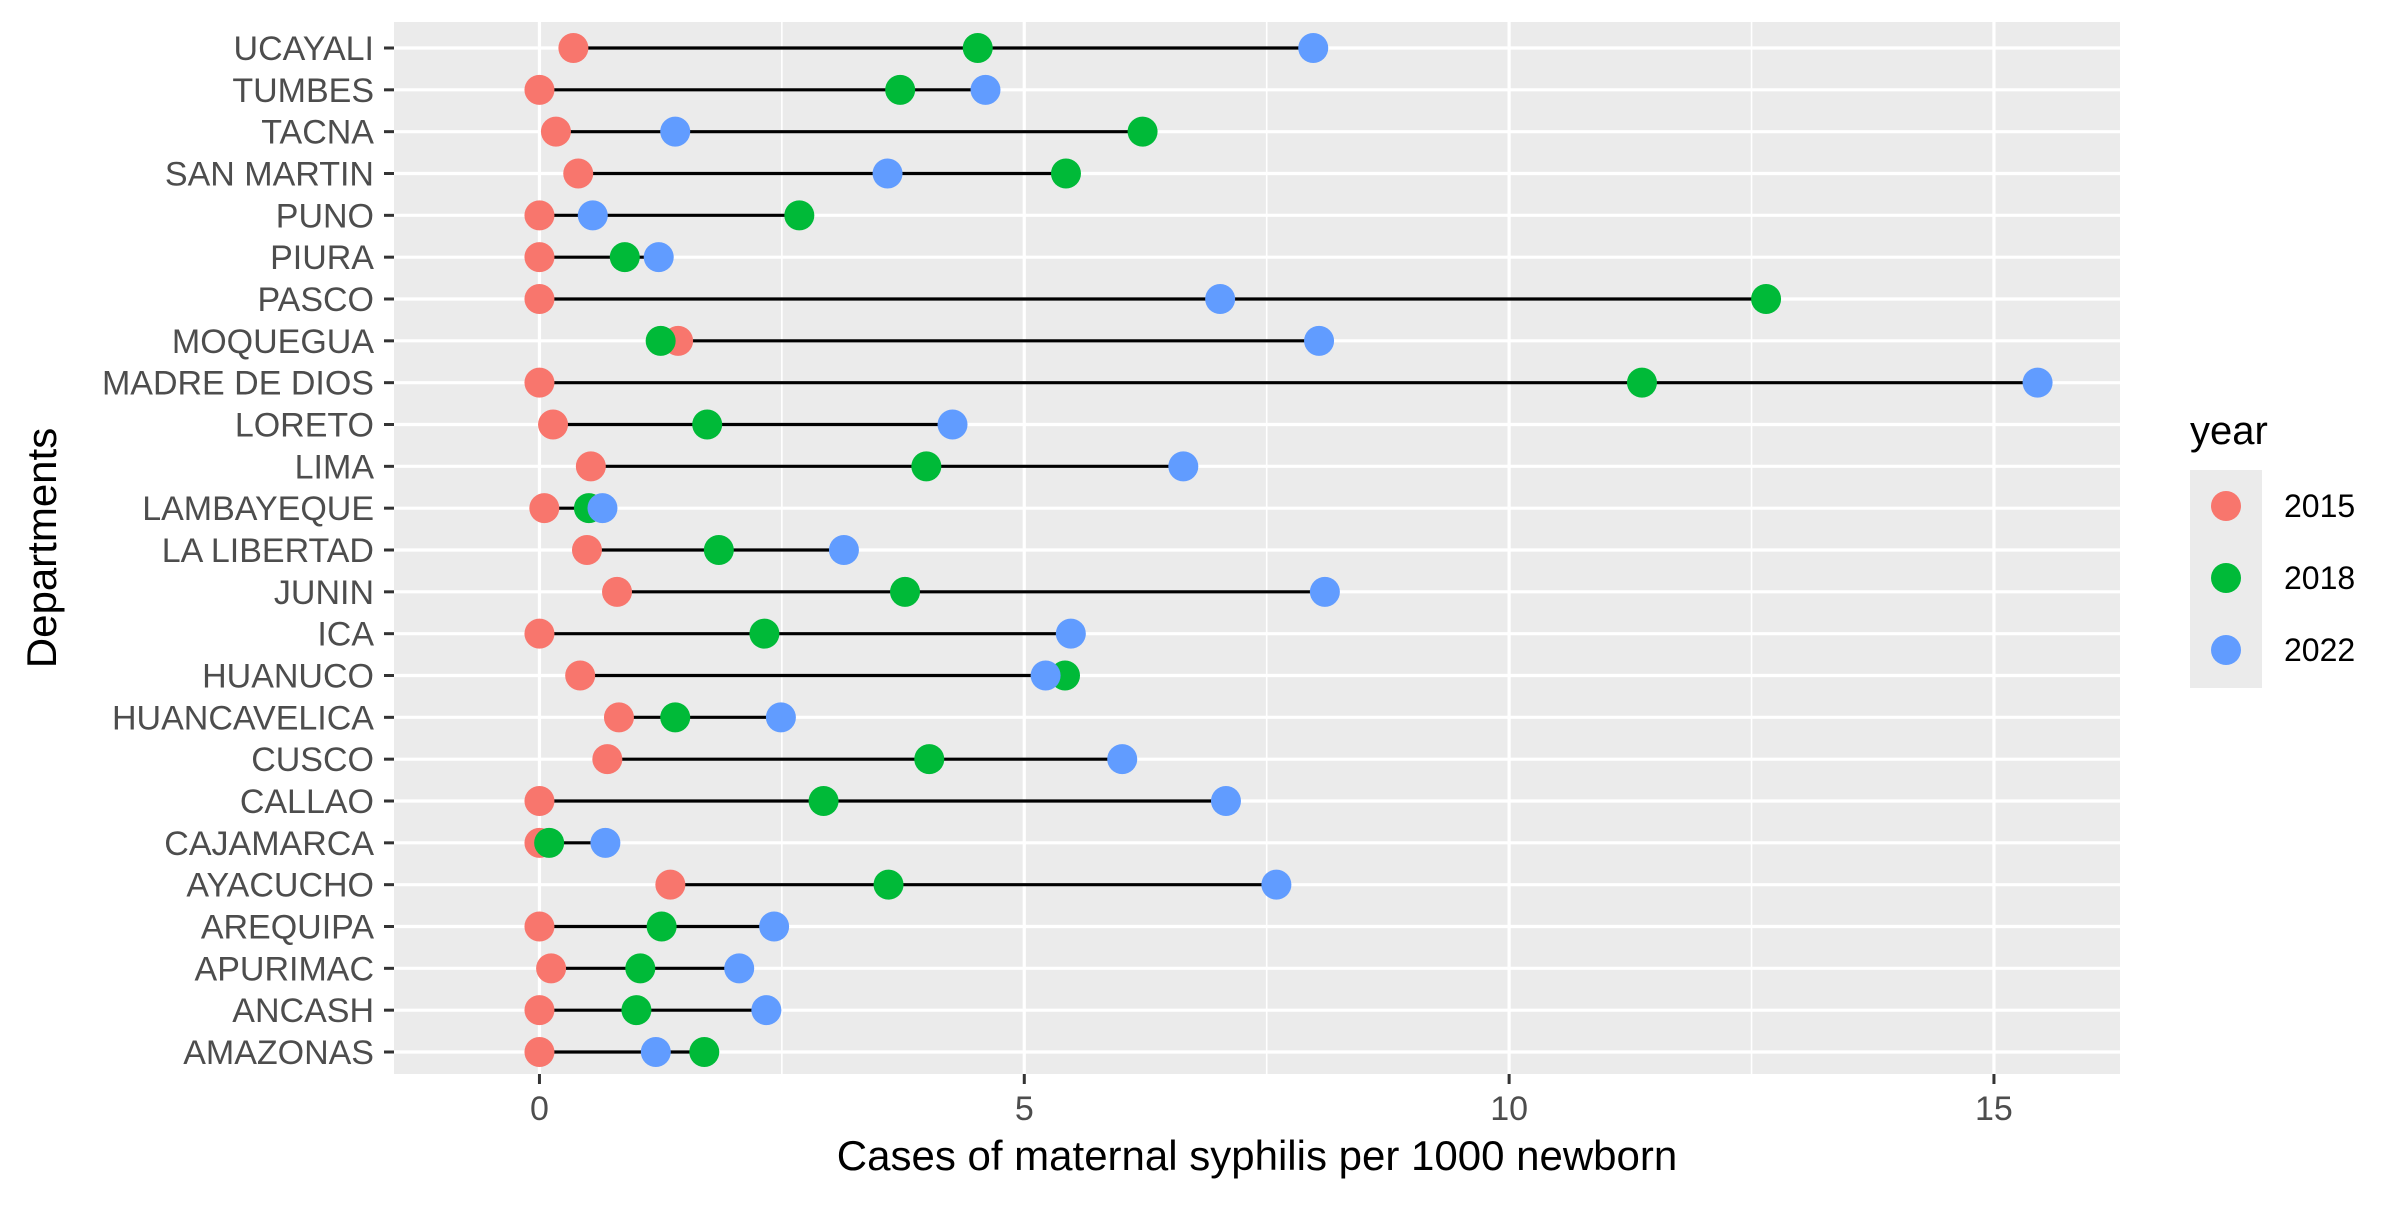 The height and width of the screenshot is (1205, 2400). I want to click on legend-label: 2015, so click(2319, 506).